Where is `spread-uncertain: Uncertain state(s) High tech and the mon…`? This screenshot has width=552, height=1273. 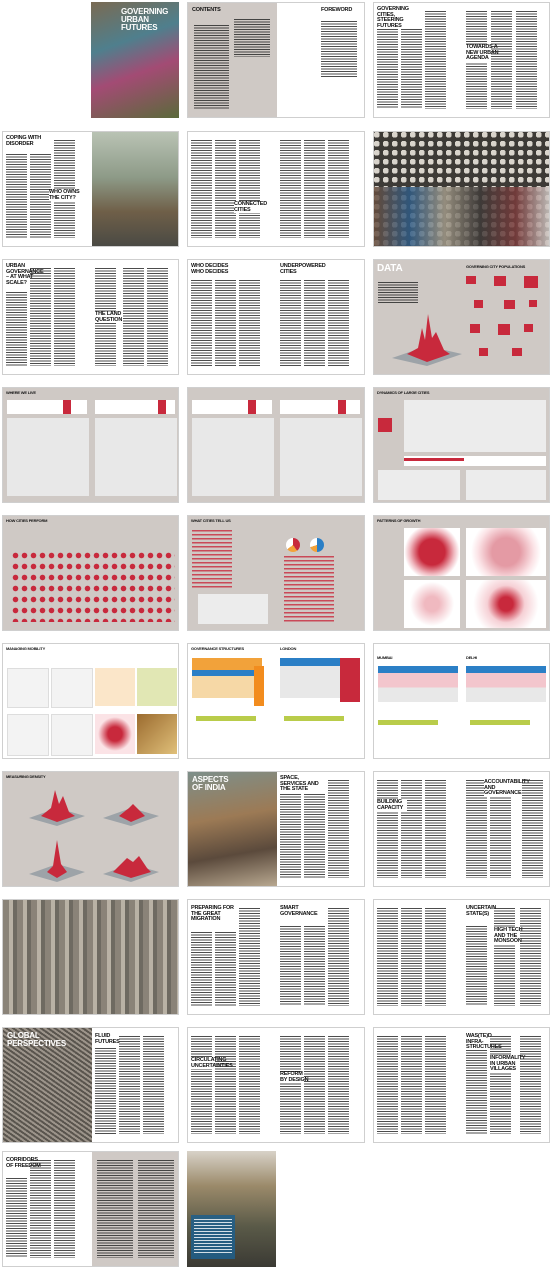
spread-uncertain: Uncertain state(s) High tech and the mon… is located at coordinates (461, 957).